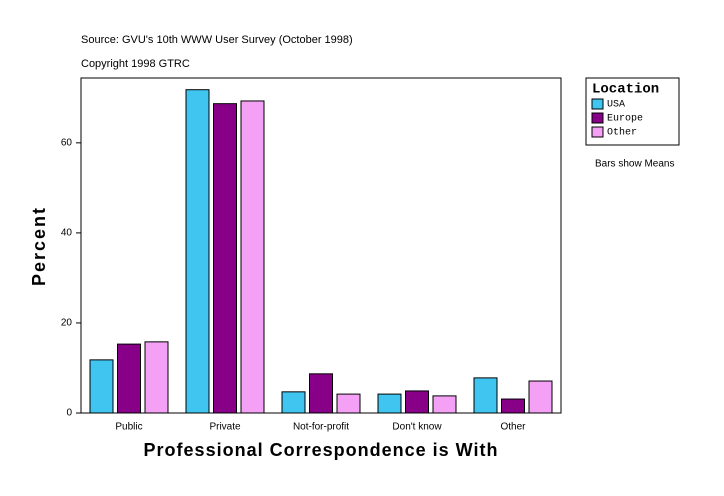  Describe the element at coordinates (67, 142) in the screenshot. I see `y-tick-label: 60` at that location.